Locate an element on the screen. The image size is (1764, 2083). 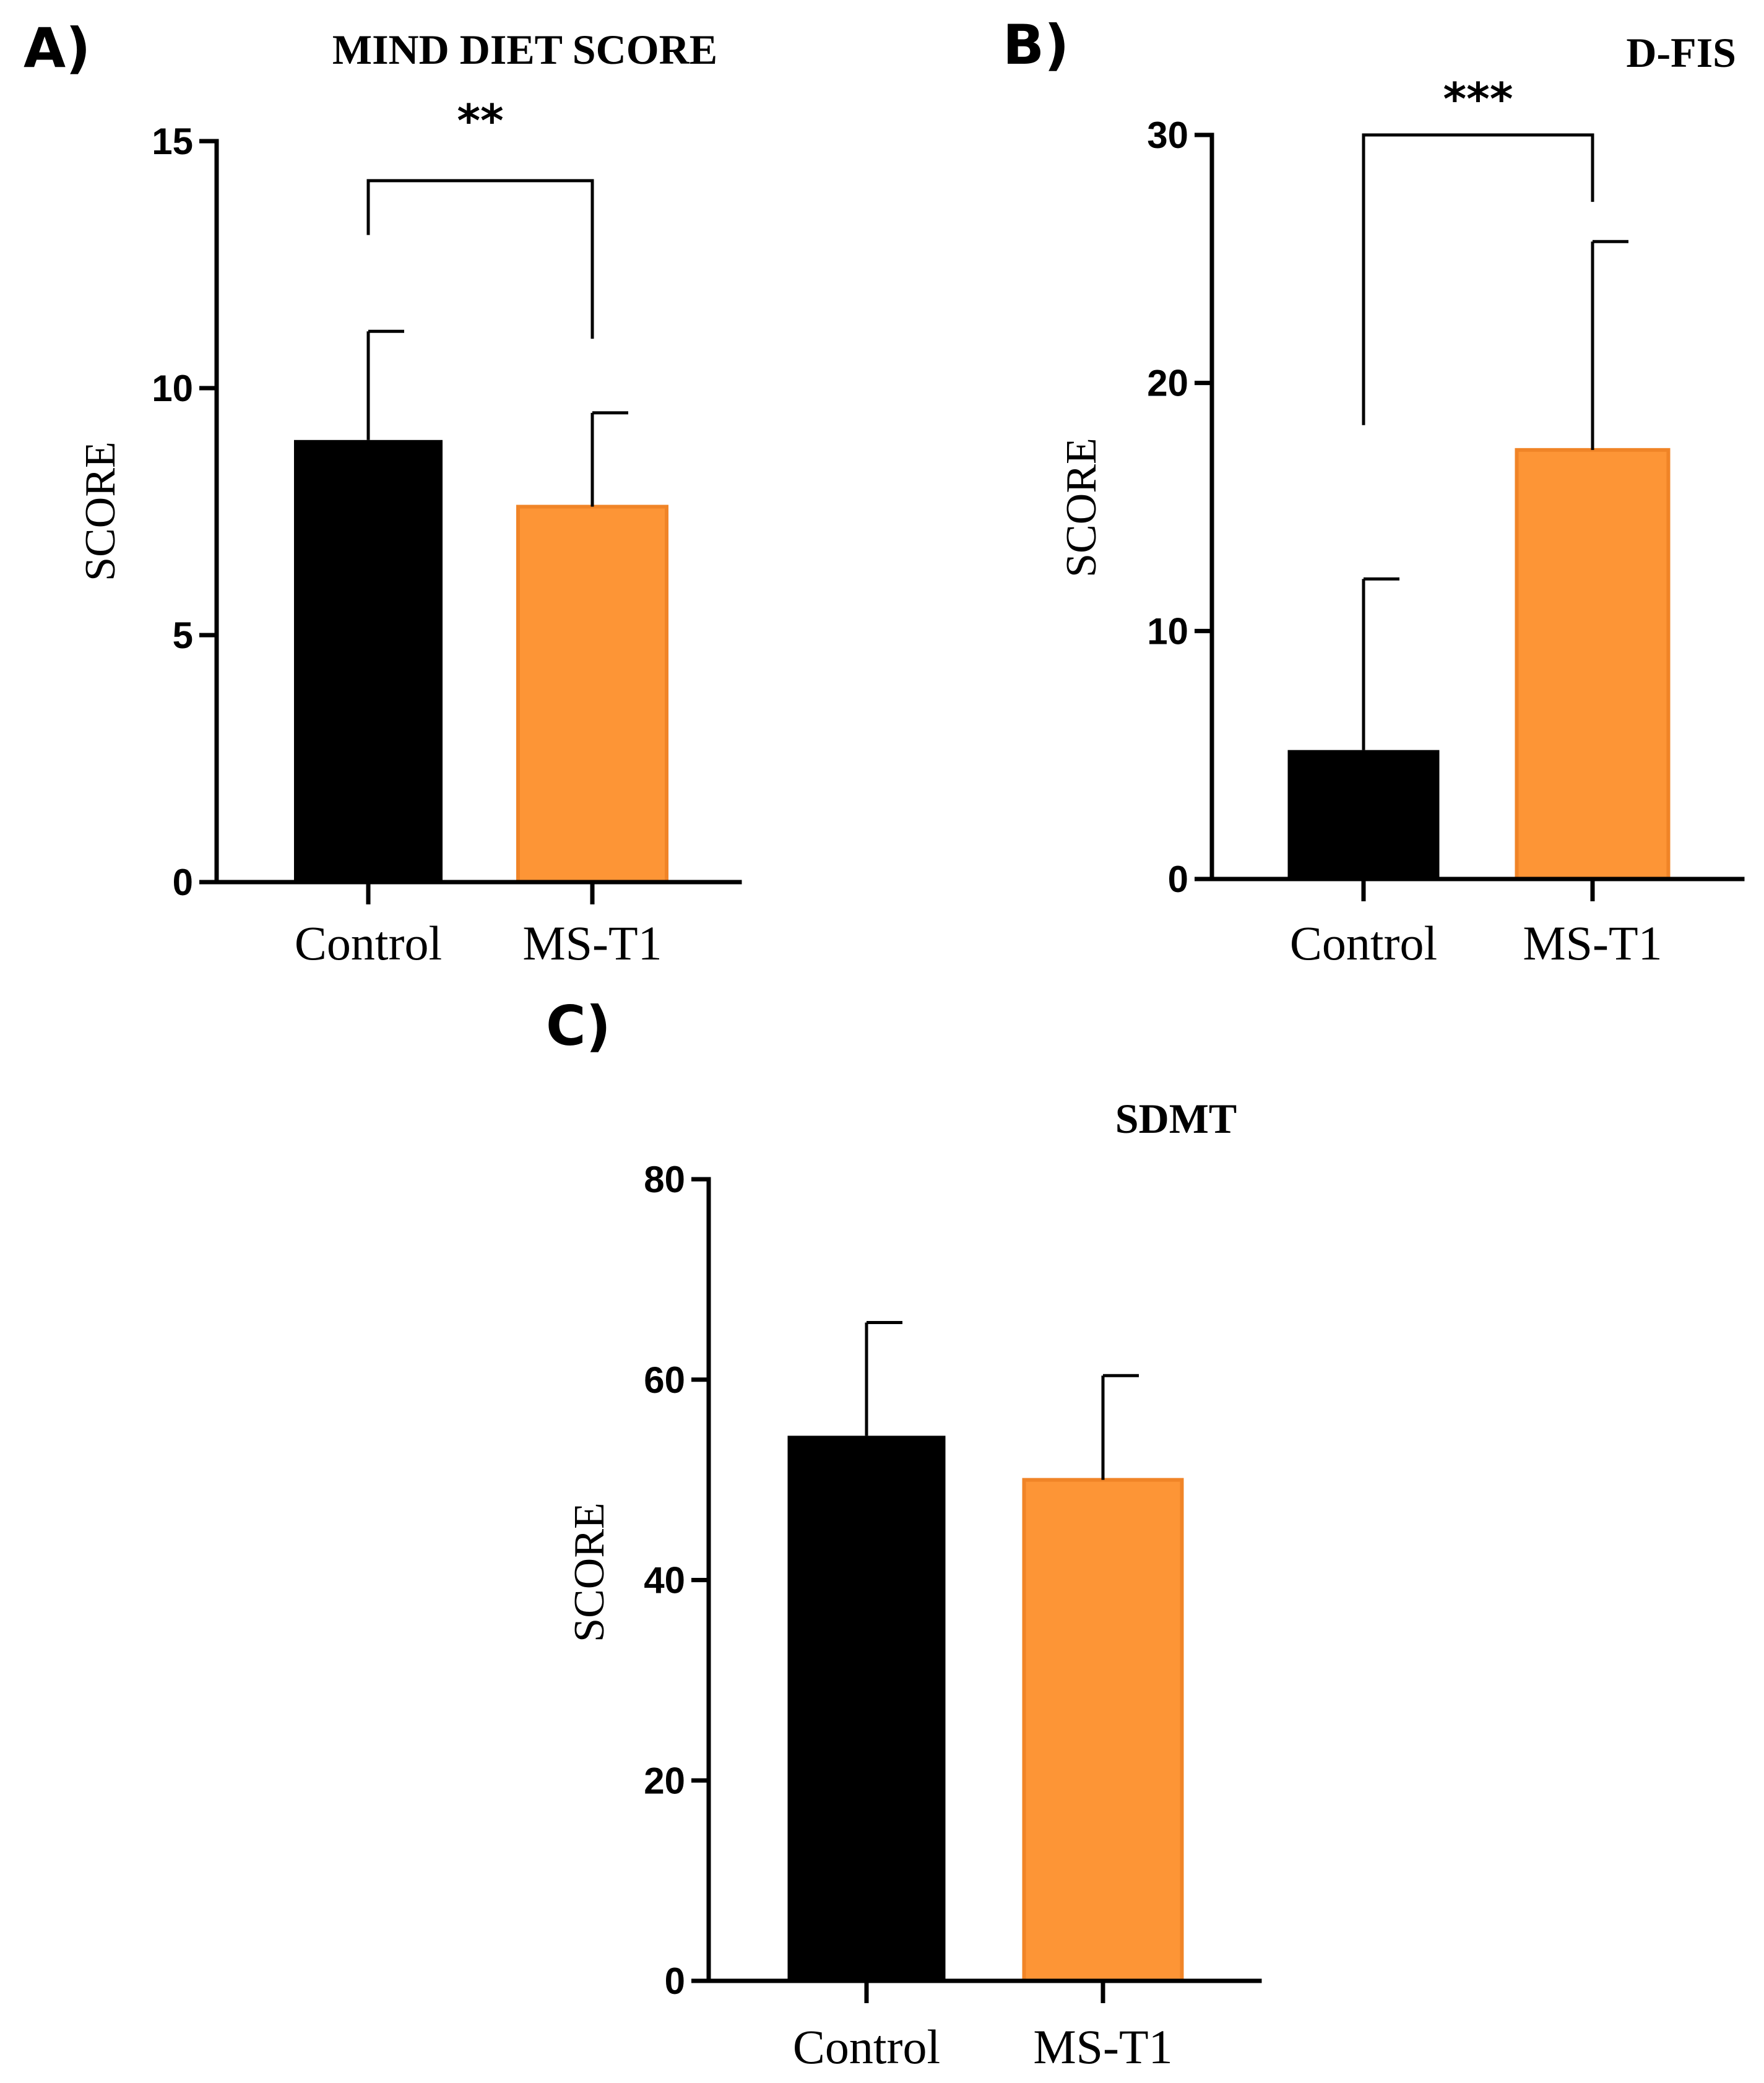
y-tick-label: 30 is located at coordinates (1167, 135).